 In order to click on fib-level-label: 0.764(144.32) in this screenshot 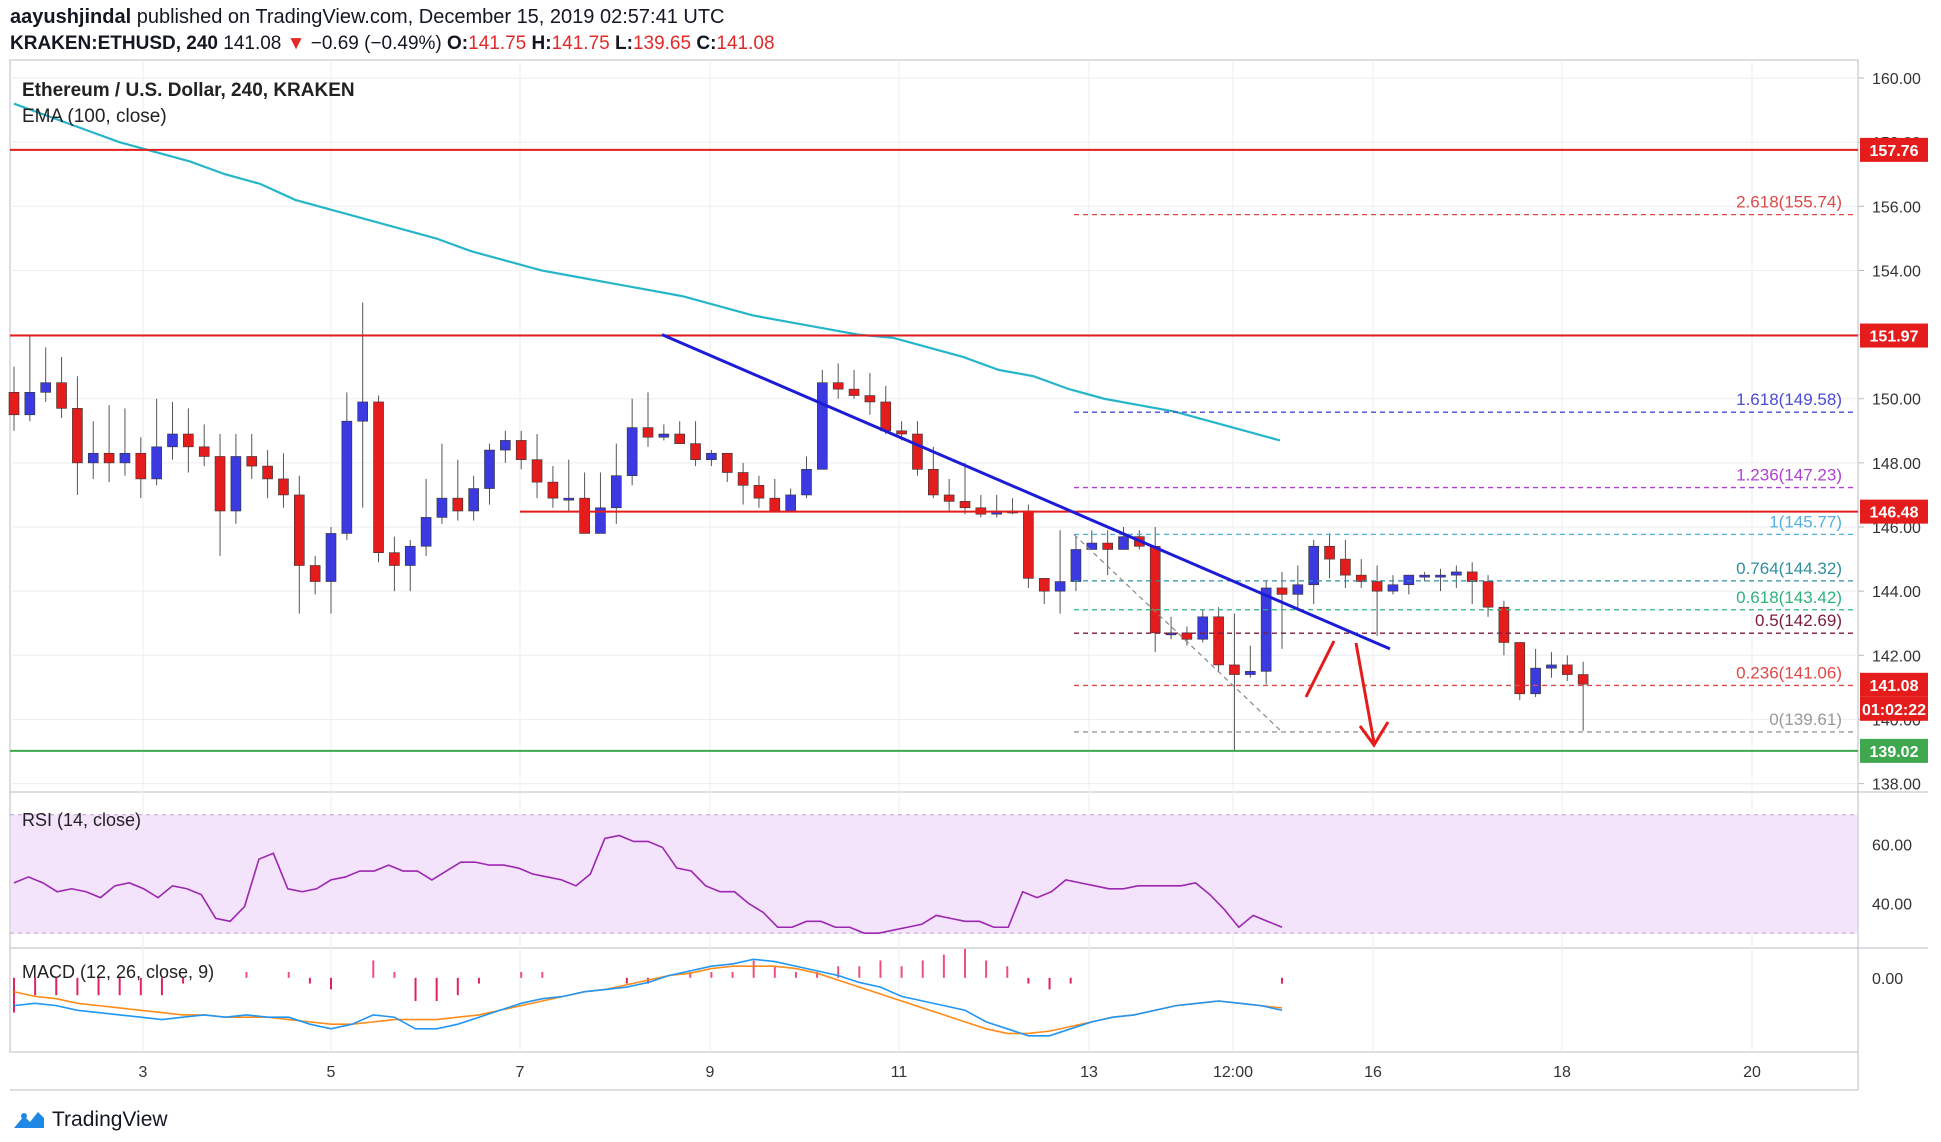, I will do `click(1789, 568)`.